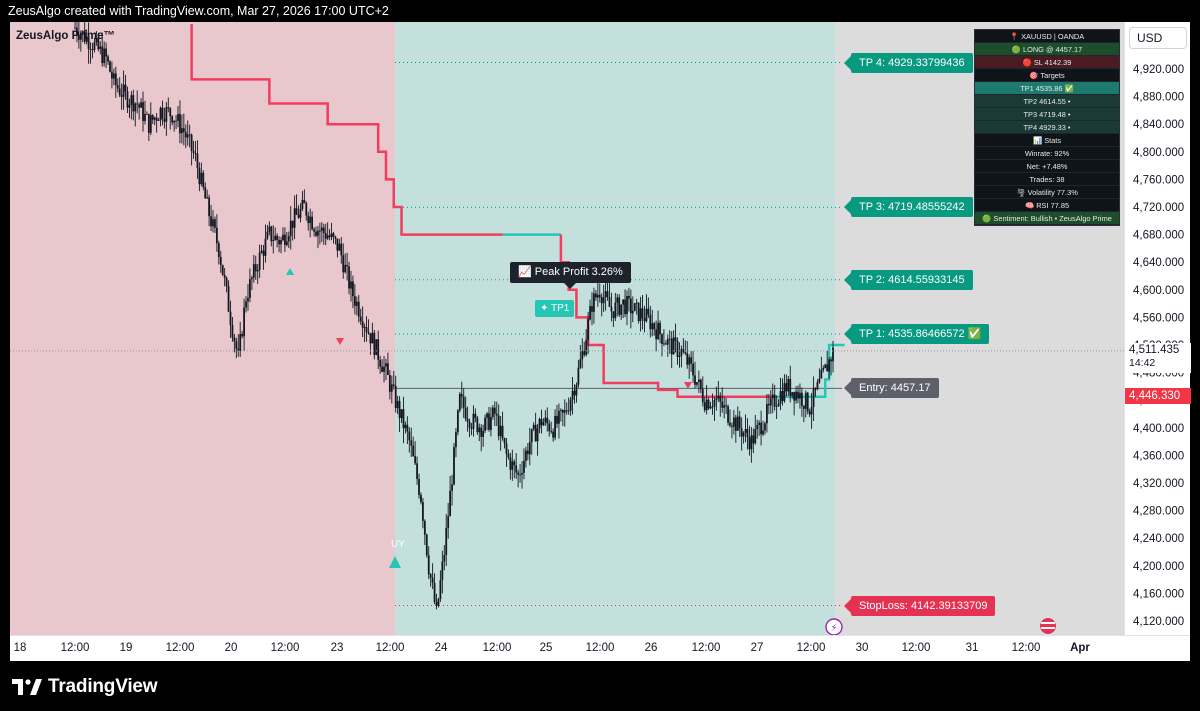 The image size is (1200, 711). I want to click on tradingview-logo-text: TradingView, so click(103, 686).